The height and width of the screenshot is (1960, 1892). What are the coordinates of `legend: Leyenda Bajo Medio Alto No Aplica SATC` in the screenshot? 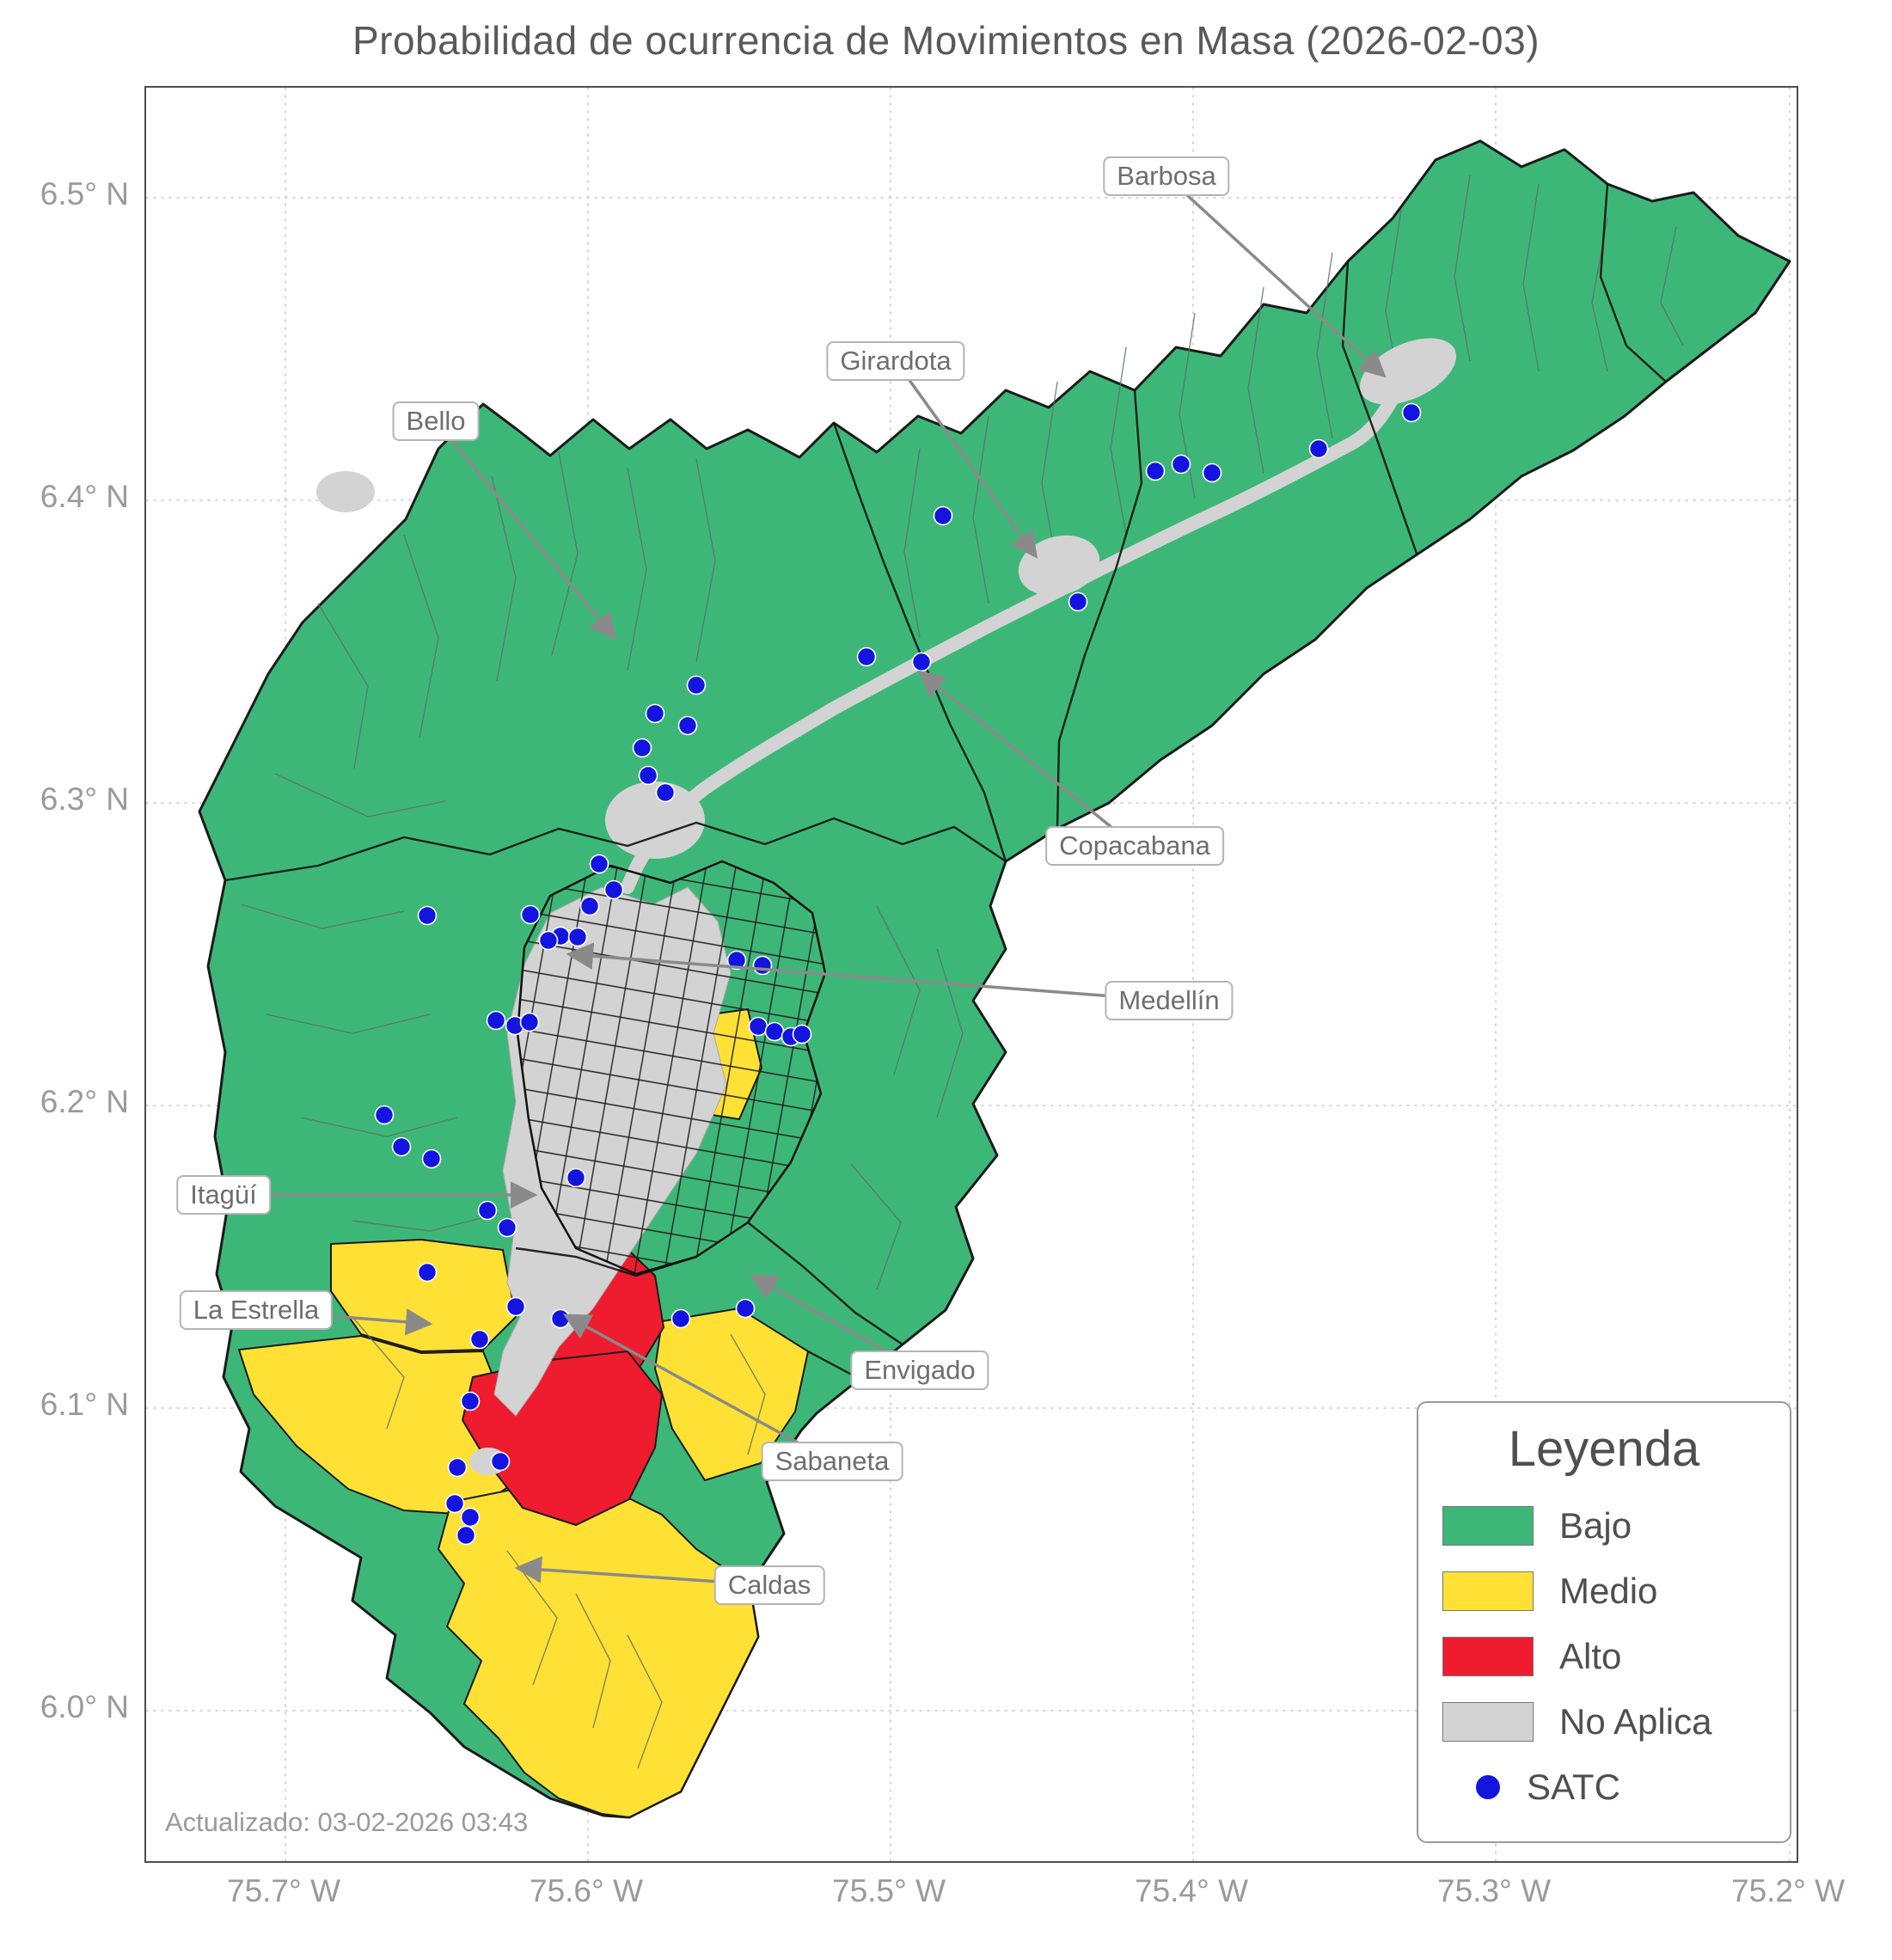 It's located at (1604, 1622).